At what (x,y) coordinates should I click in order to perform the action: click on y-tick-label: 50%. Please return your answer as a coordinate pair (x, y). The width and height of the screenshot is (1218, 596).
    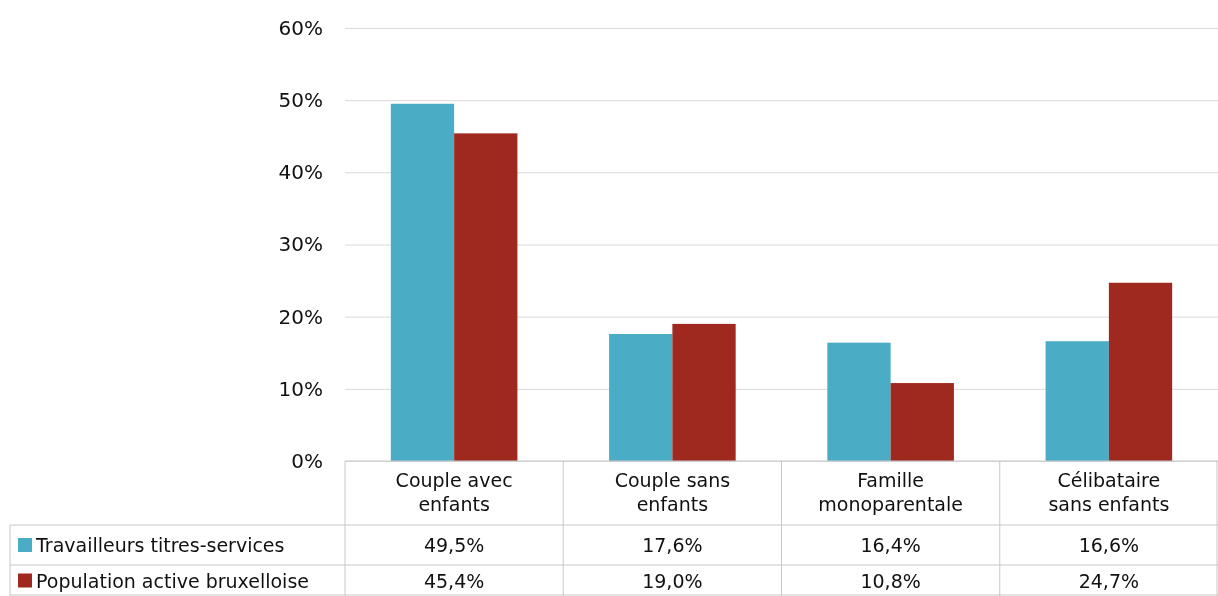
    Looking at the image, I should click on (300, 100).